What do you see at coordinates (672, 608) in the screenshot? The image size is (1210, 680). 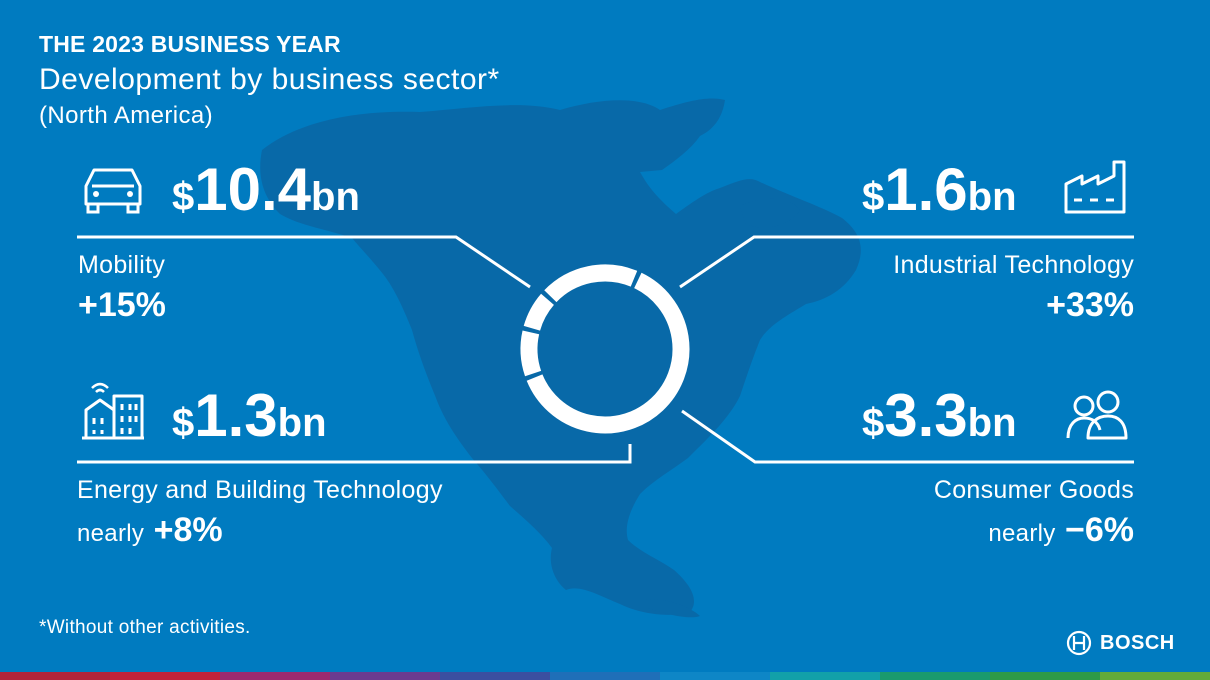 I see `map-cuba` at bounding box center [672, 608].